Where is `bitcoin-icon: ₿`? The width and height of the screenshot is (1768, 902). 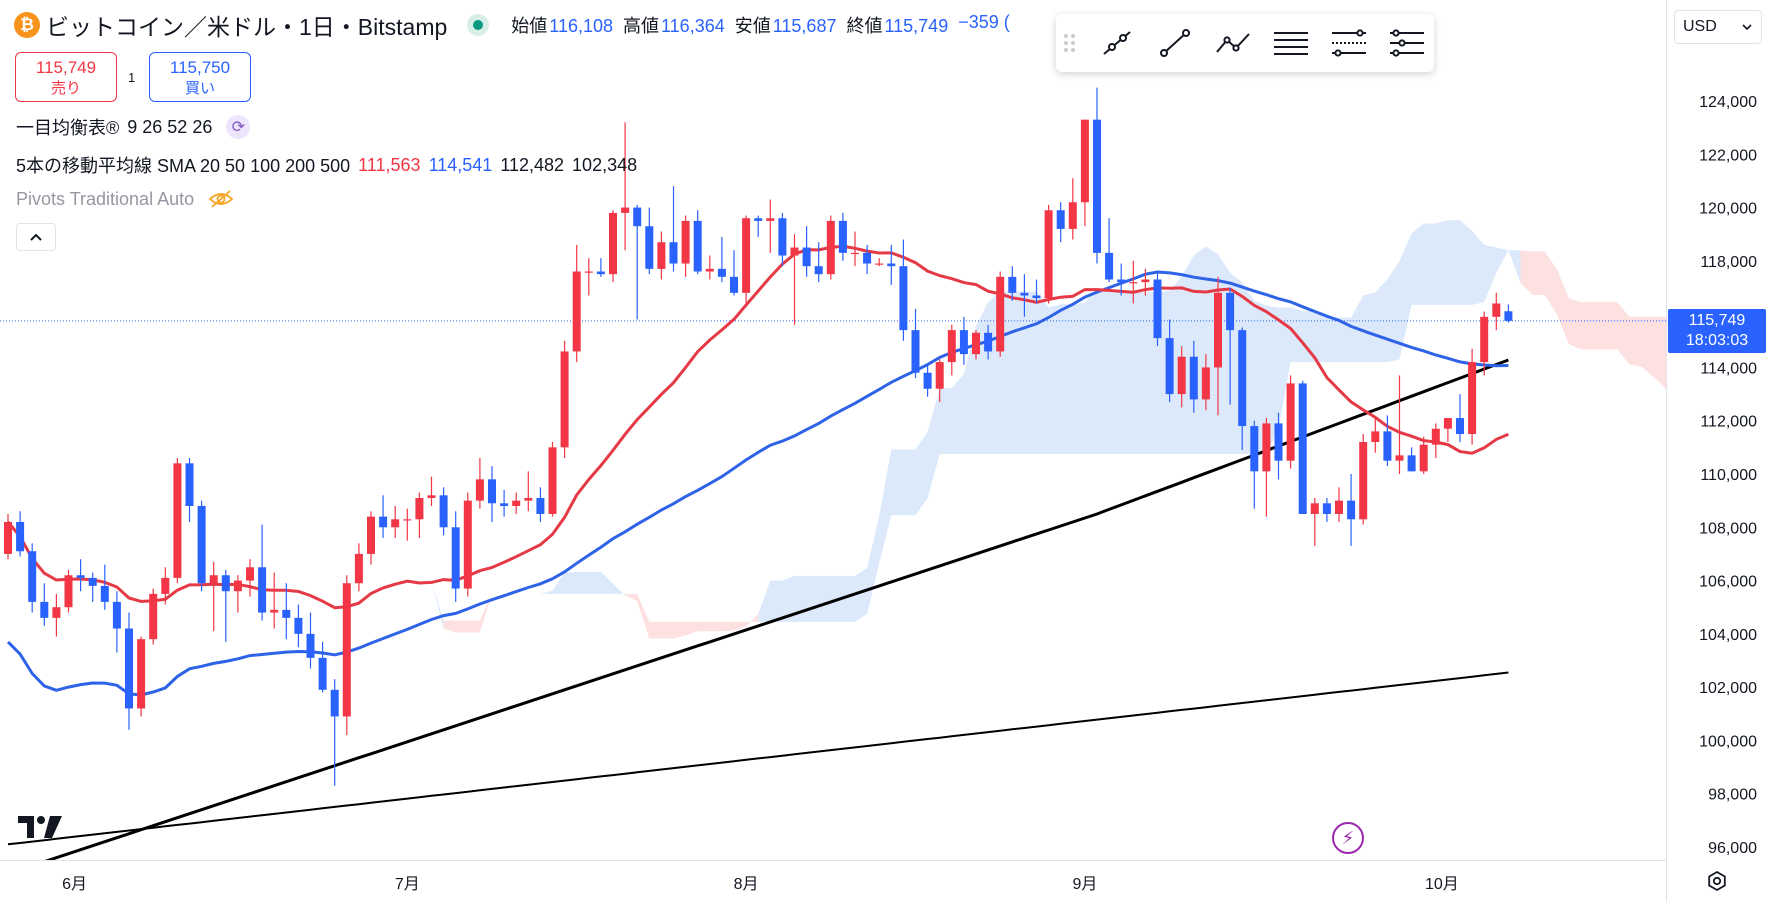 bitcoin-icon: ₿ is located at coordinates (27, 25).